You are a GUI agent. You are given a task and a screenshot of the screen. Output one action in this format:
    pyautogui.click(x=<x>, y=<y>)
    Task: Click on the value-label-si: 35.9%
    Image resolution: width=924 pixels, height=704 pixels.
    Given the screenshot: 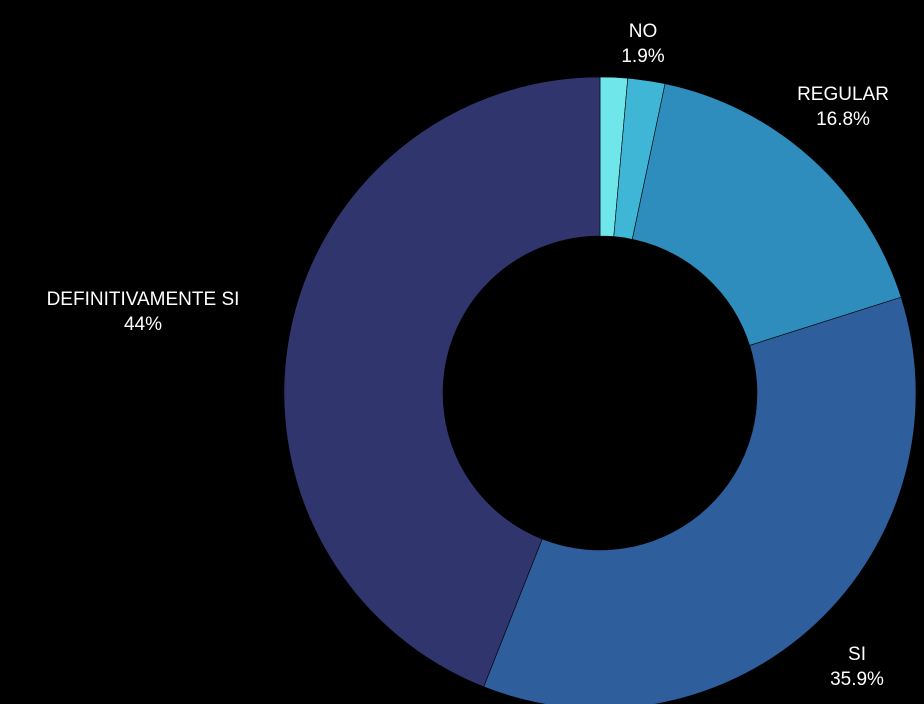 What is the action you would take?
    pyautogui.click(x=857, y=679)
    